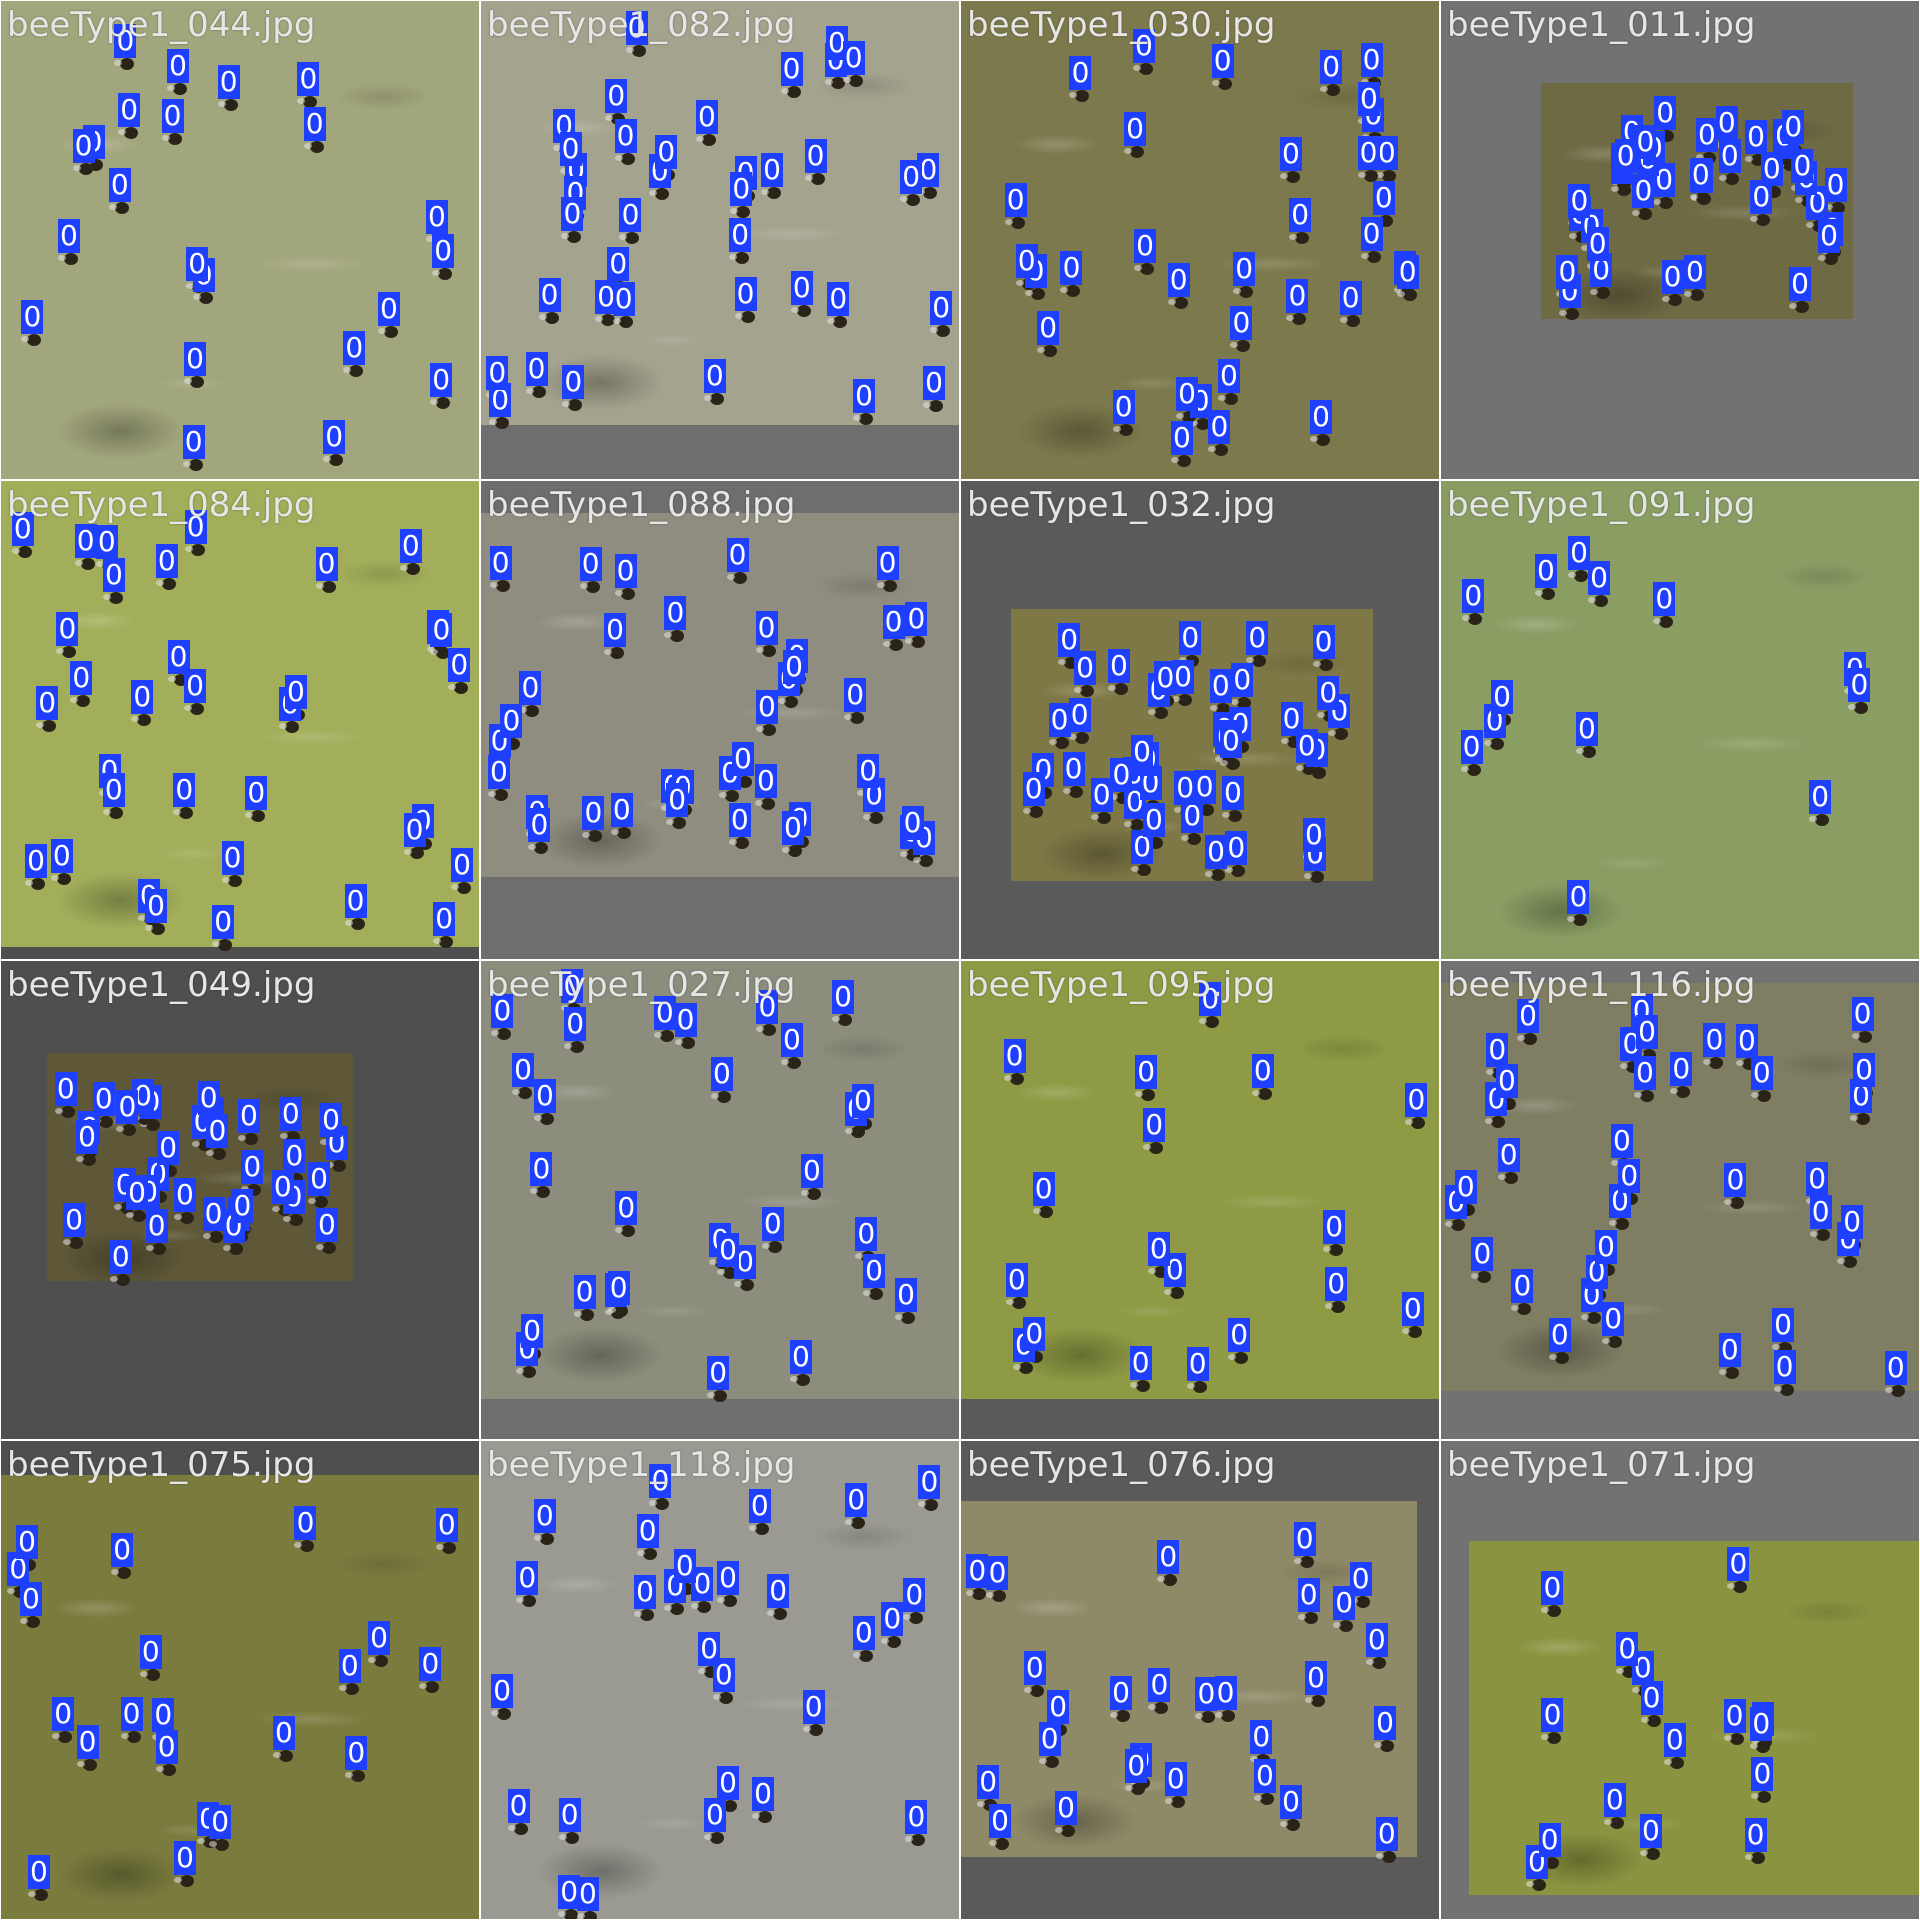 This screenshot has width=1920, height=1920. I want to click on tile-filename: beeType1_049.jpg, so click(161, 985).